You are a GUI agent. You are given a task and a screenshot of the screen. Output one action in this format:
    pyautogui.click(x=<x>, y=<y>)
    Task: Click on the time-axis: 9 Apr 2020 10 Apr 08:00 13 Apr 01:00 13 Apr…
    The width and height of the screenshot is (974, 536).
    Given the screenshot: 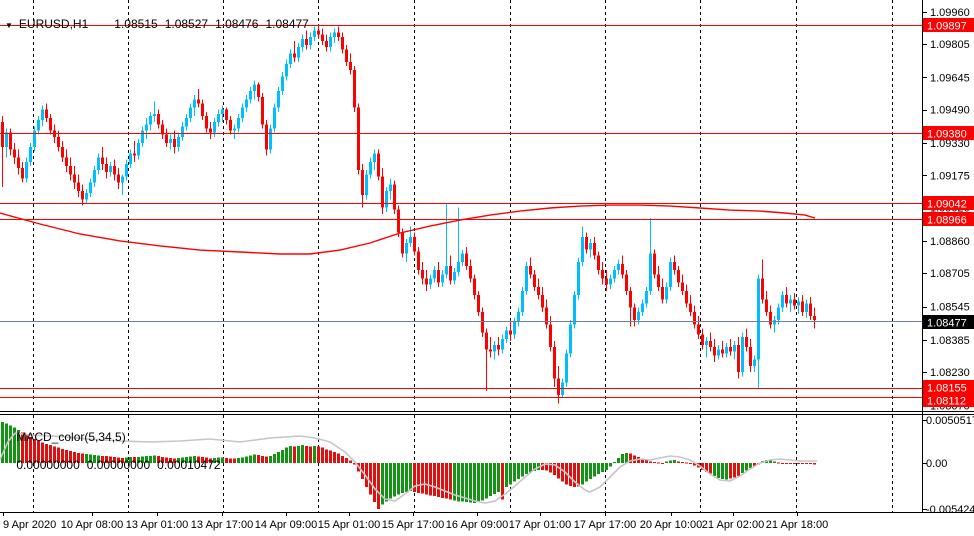 What is the action you would take?
    pyautogui.click(x=415, y=521)
    